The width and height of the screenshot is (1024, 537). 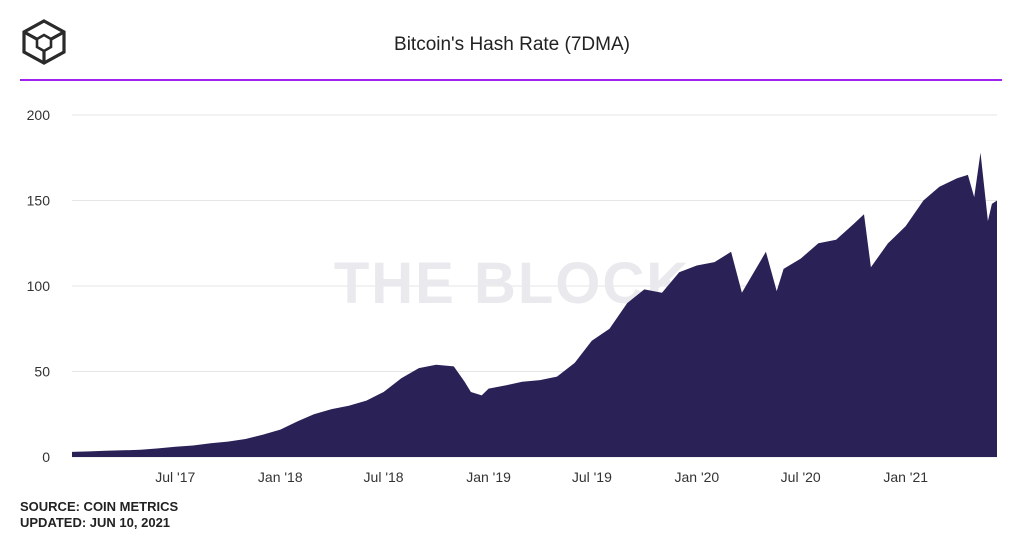 What do you see at coordinates (905, 477) in the screenshot?
I see `x-tick-label: Jan '21` at bounding box center [905, 477].